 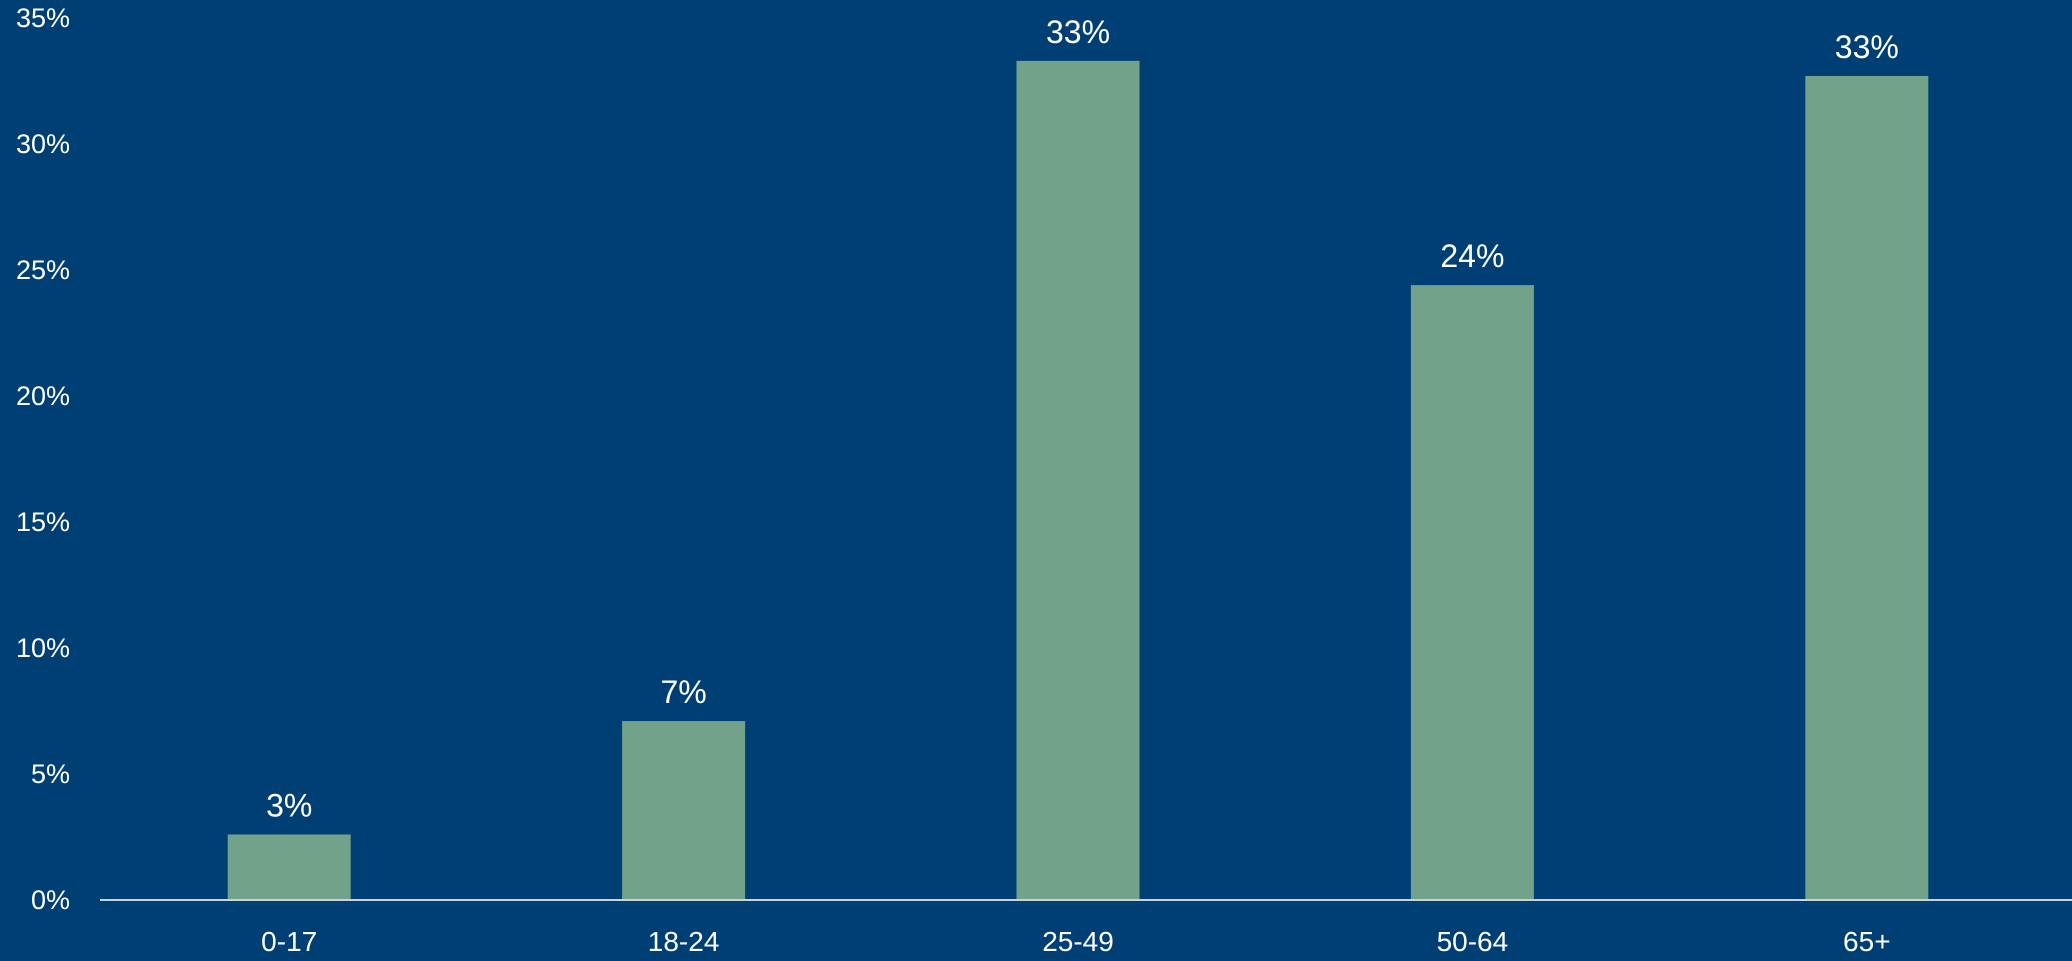 What do you see at coordinates (1473, 941) in the screenshot?
I see `x-tick-label: 50-64` at bounding box center [1473, 941].